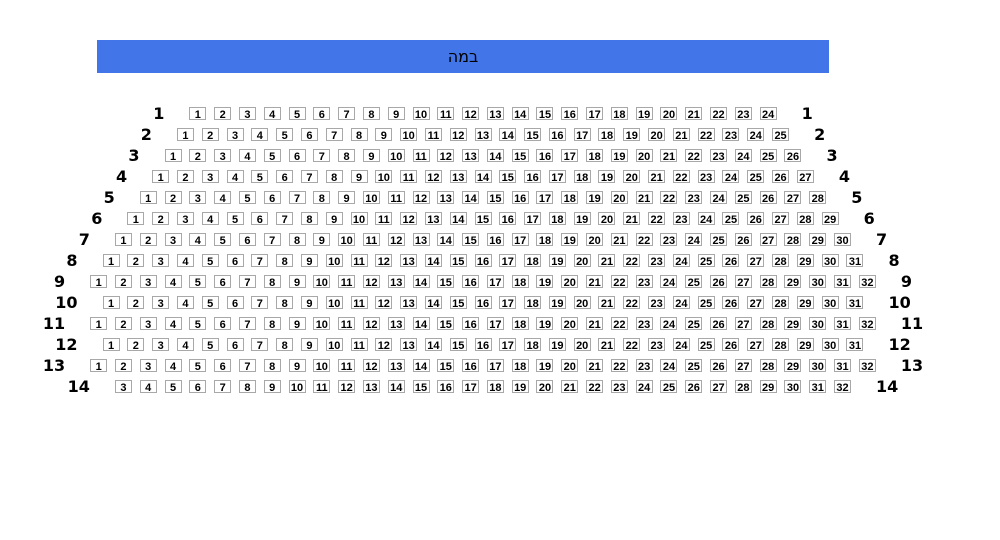 This screenshot has width=1000, height=540. I want to click on seat: 31, so click(855, 345).